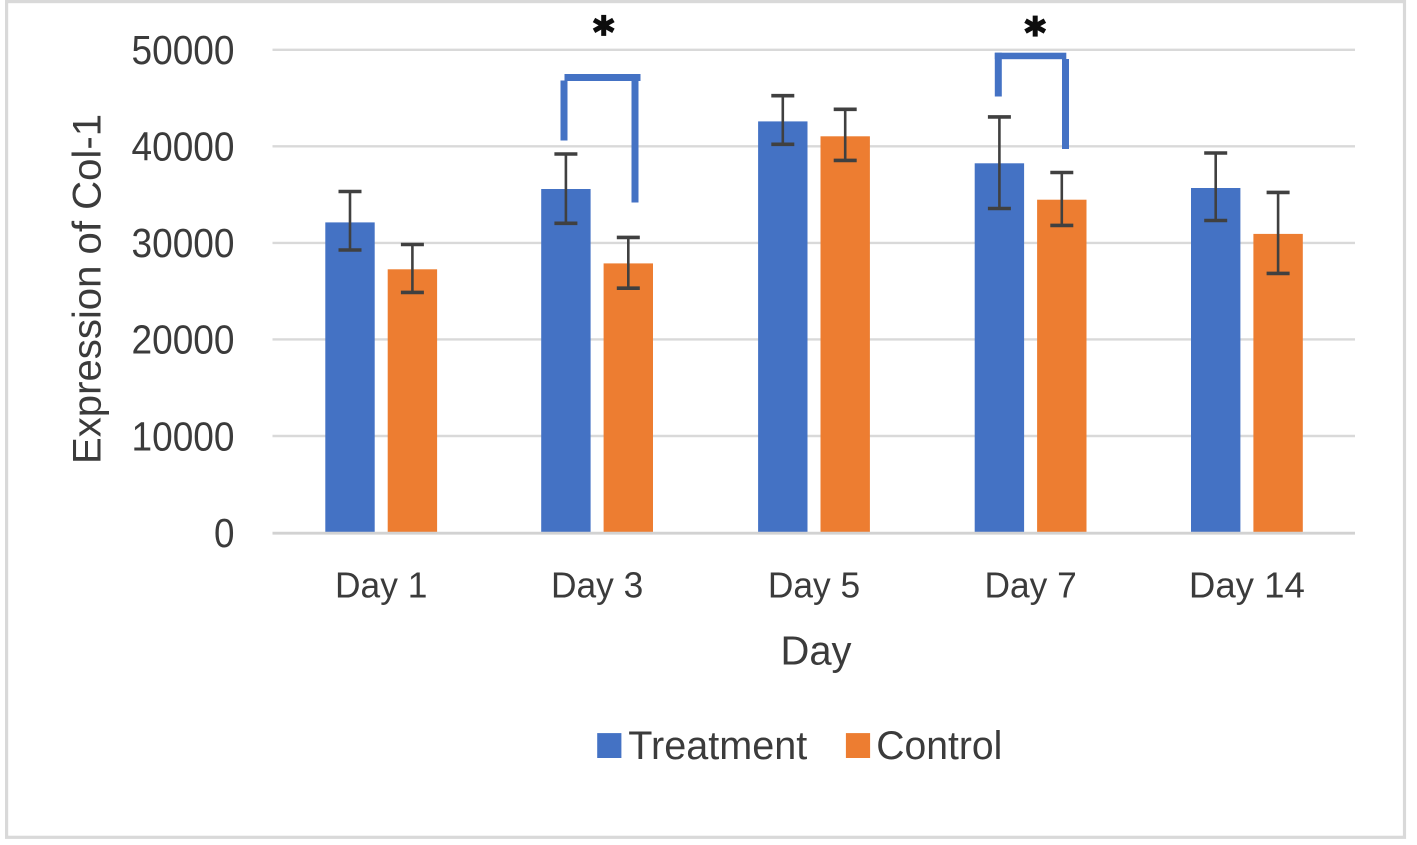 Image resolution: width=1417 pixels, height=845 pixels. What do you see at coordinates (381, 585) in the screenshot?
I see `svg-text: Day 1` at bounding box center [381, 585].